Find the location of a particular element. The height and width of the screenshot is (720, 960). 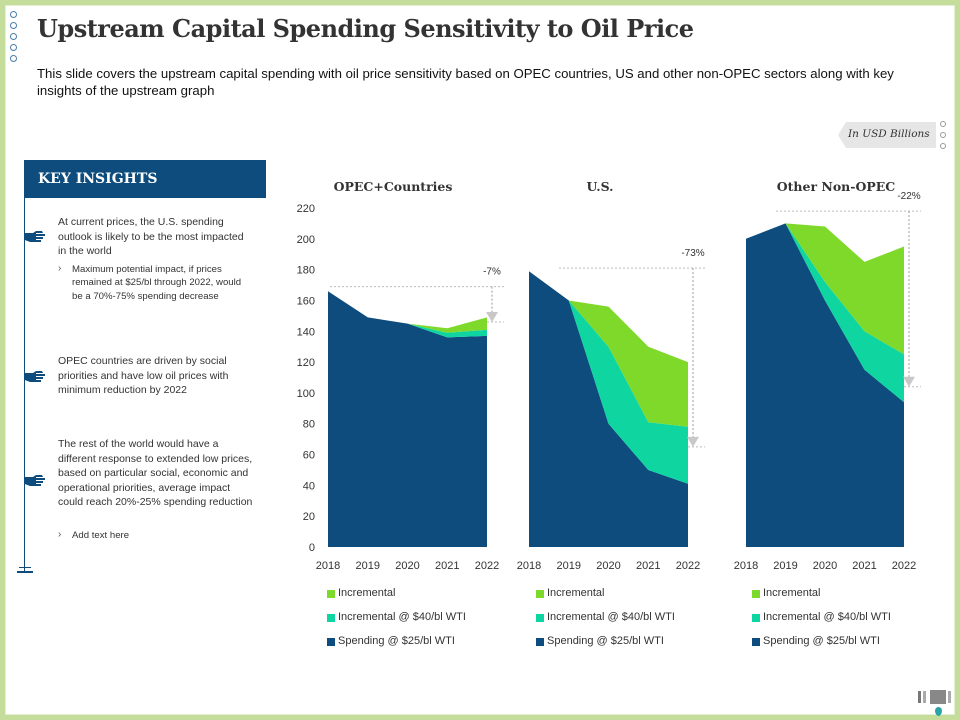

annotation-label: -7% is located at coordinates (492, 272).